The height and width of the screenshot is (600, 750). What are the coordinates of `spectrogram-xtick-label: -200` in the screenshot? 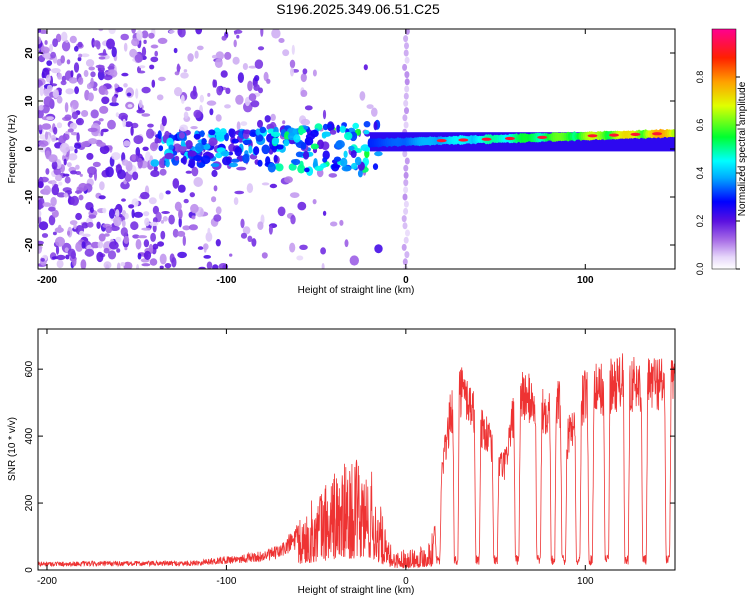 It's located at (47, 280).